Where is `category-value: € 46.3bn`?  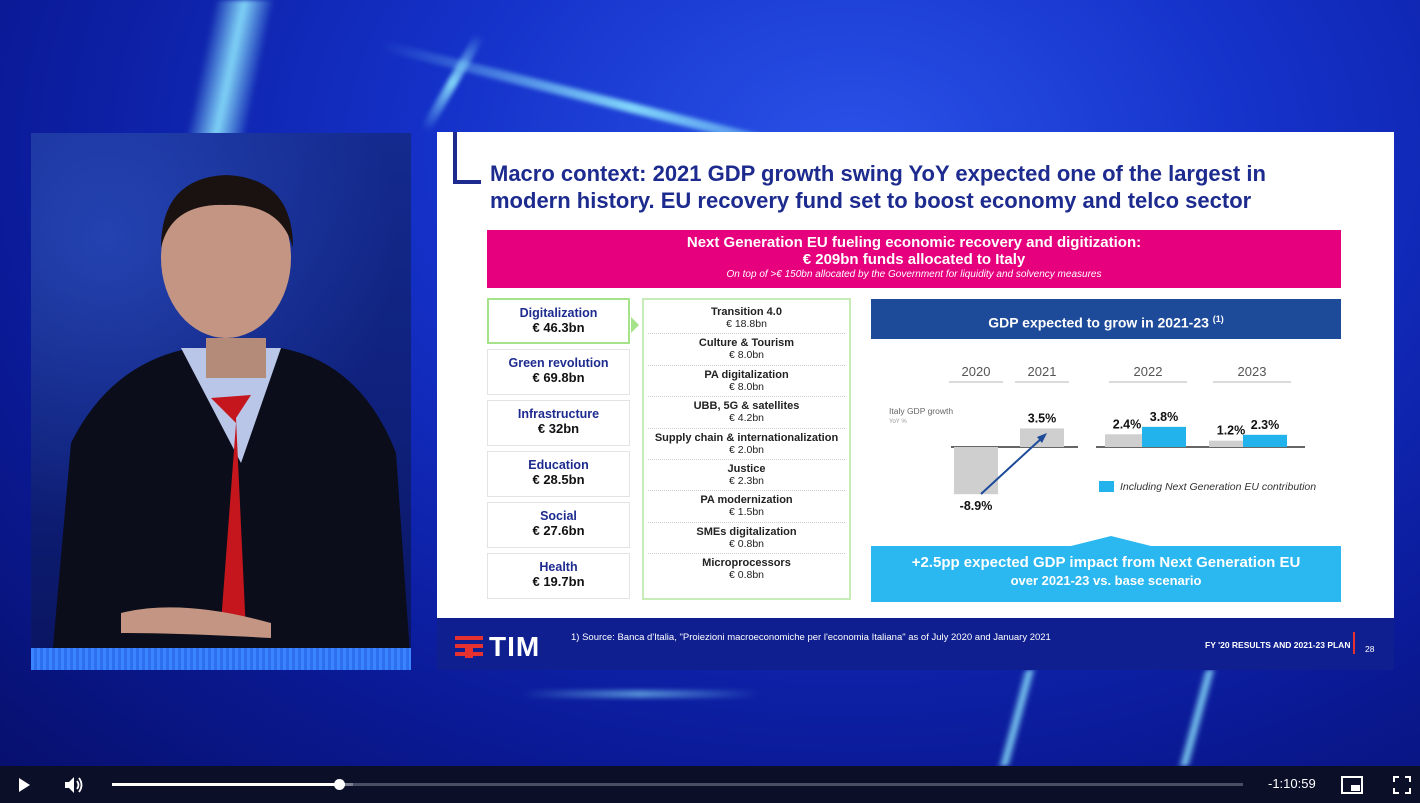
category-value: € 46.3bn is located at coordinates (558, 327).